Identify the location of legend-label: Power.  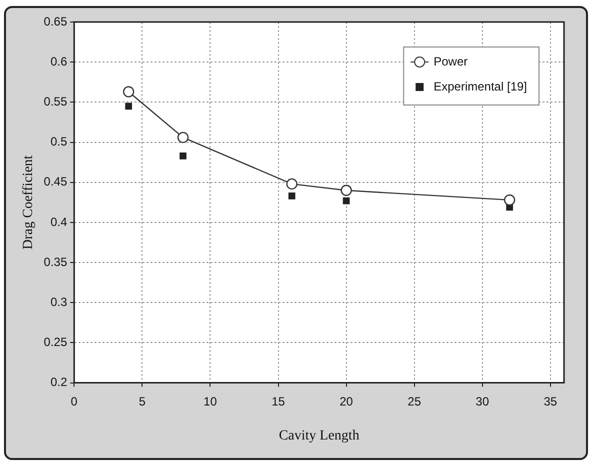
(451, 61).